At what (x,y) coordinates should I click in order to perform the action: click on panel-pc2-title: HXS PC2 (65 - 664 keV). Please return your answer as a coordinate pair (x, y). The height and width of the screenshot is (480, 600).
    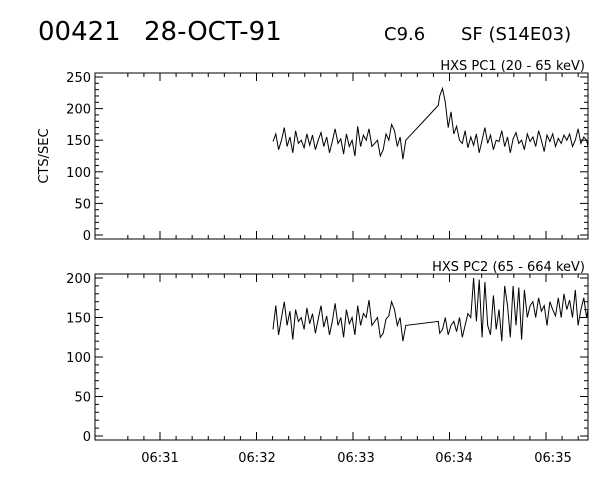
    Looking at the image, I should click on (508, 267).